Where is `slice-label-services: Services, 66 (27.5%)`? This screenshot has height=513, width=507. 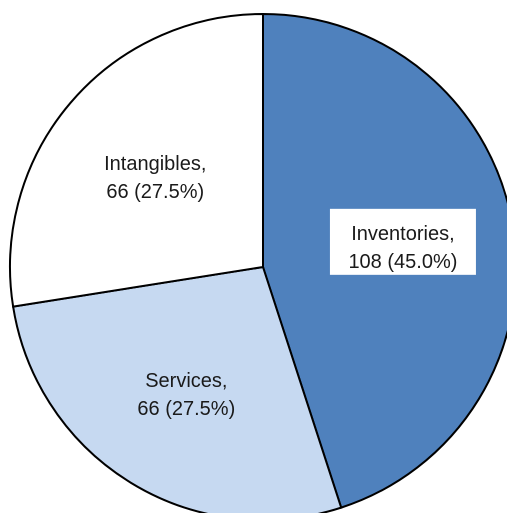 slice-label-services: Services, 66 (27.5%) is located at coordinates (186, 395).